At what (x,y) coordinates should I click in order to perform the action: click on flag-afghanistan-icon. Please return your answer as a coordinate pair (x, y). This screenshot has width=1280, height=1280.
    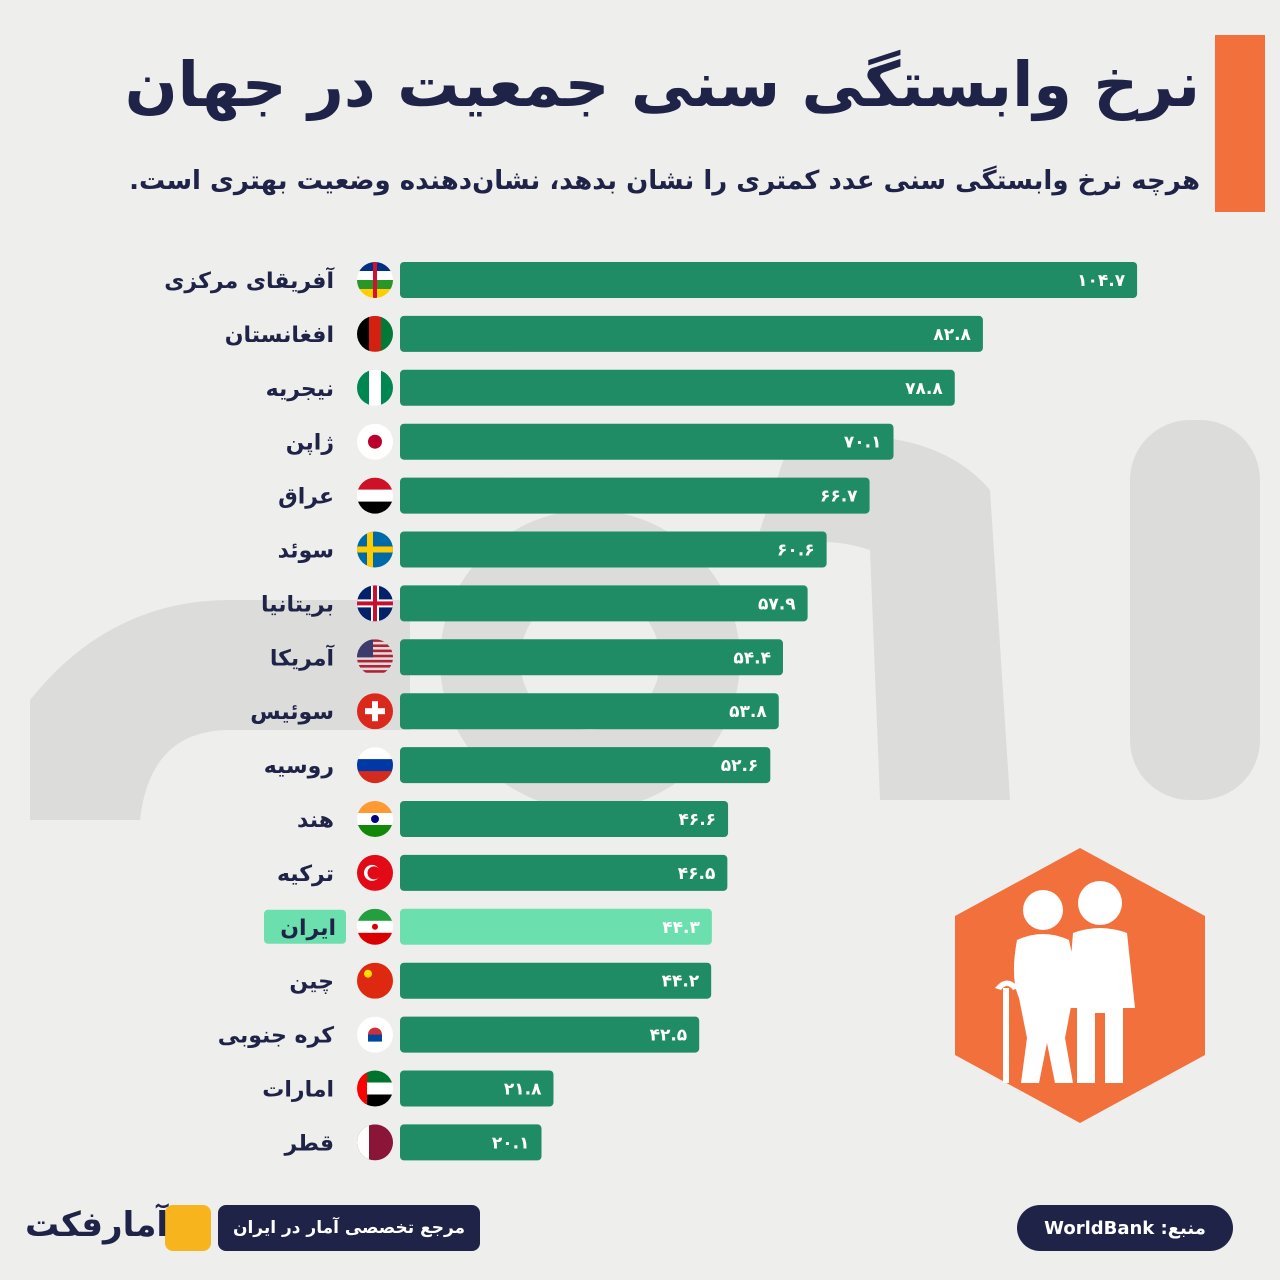
    Looking at the image, I should click on (375, 333).